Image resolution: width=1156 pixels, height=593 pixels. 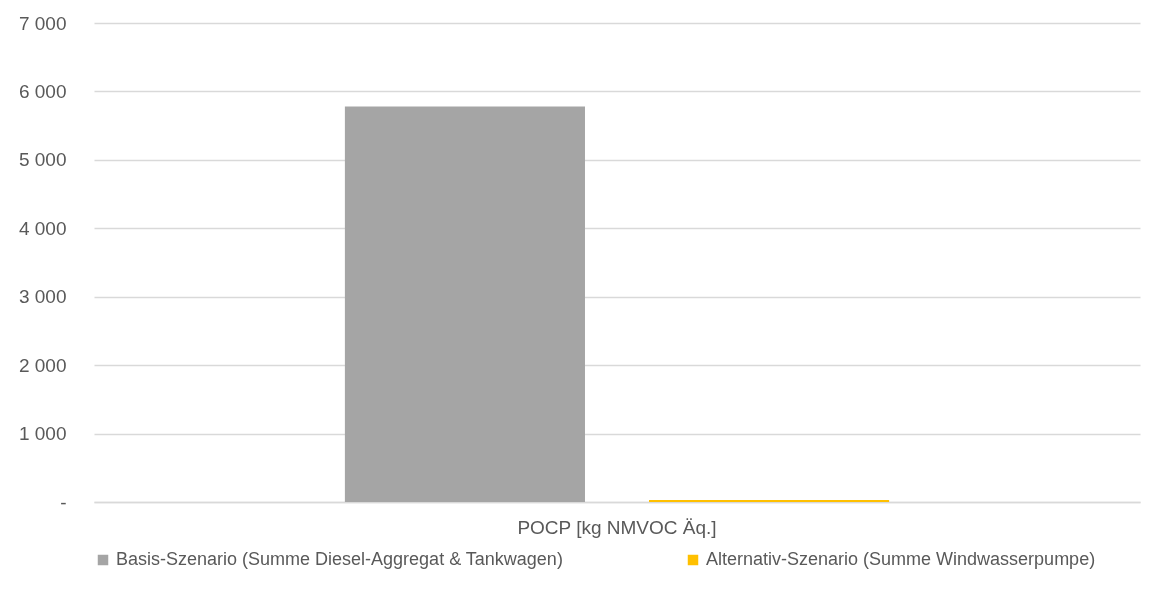 What do you see at coordinates (42, 23) in the screenshot?
I see `y-tick-label: 7 000` at bounding box center [42, 23].